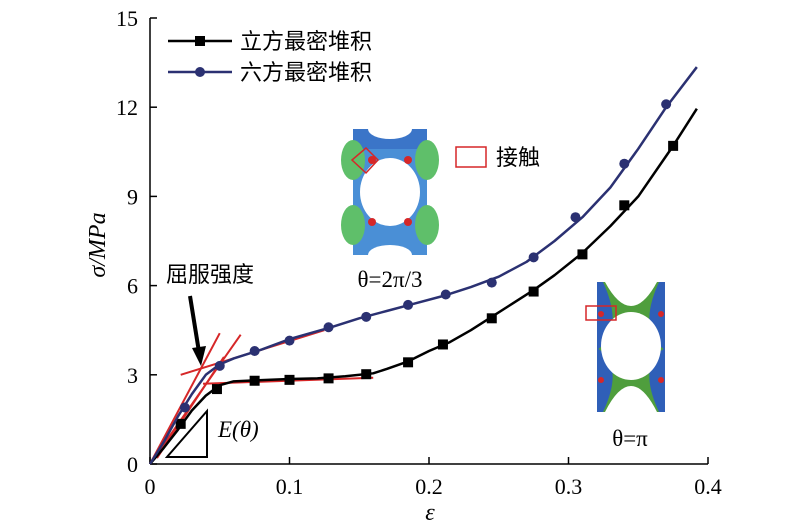 The image size is (800, 531). I want to click on x-tick-label: 0.4, so click(708, 486).